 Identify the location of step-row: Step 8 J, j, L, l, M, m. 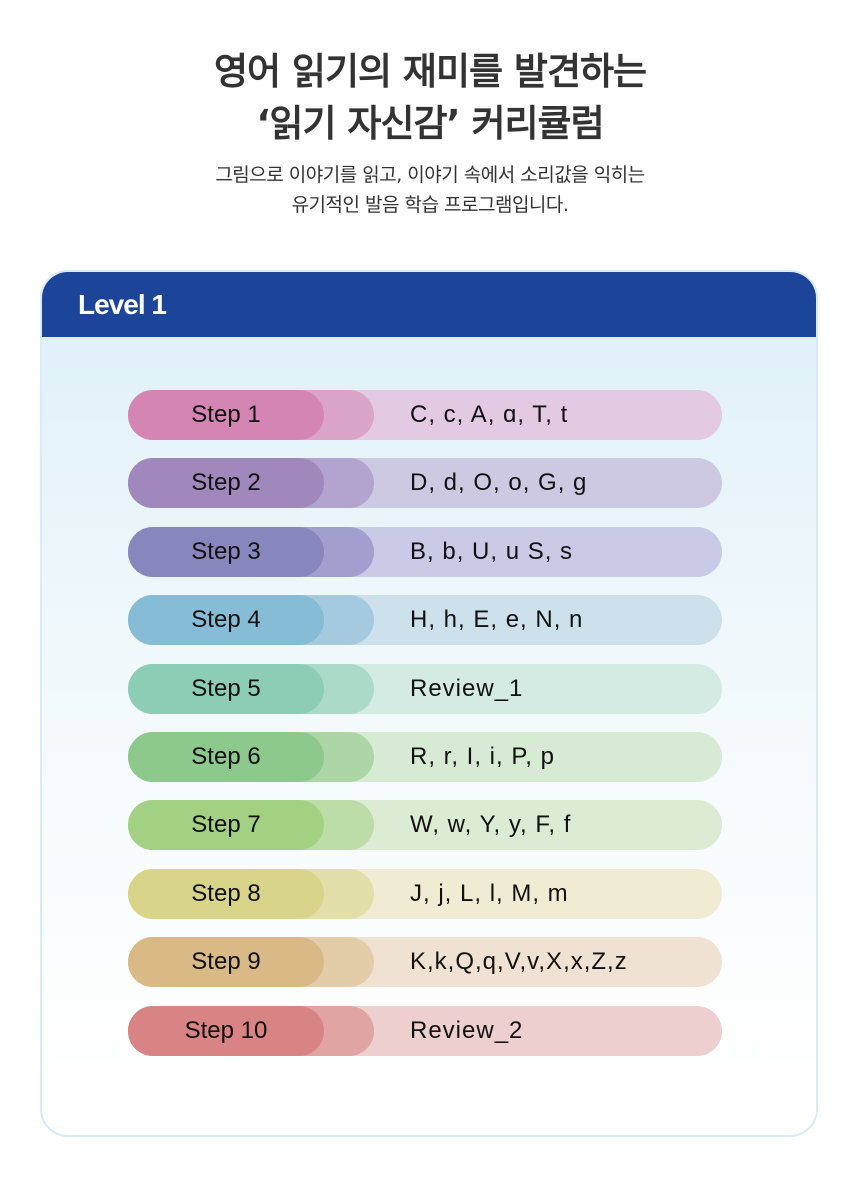
(425, 893).